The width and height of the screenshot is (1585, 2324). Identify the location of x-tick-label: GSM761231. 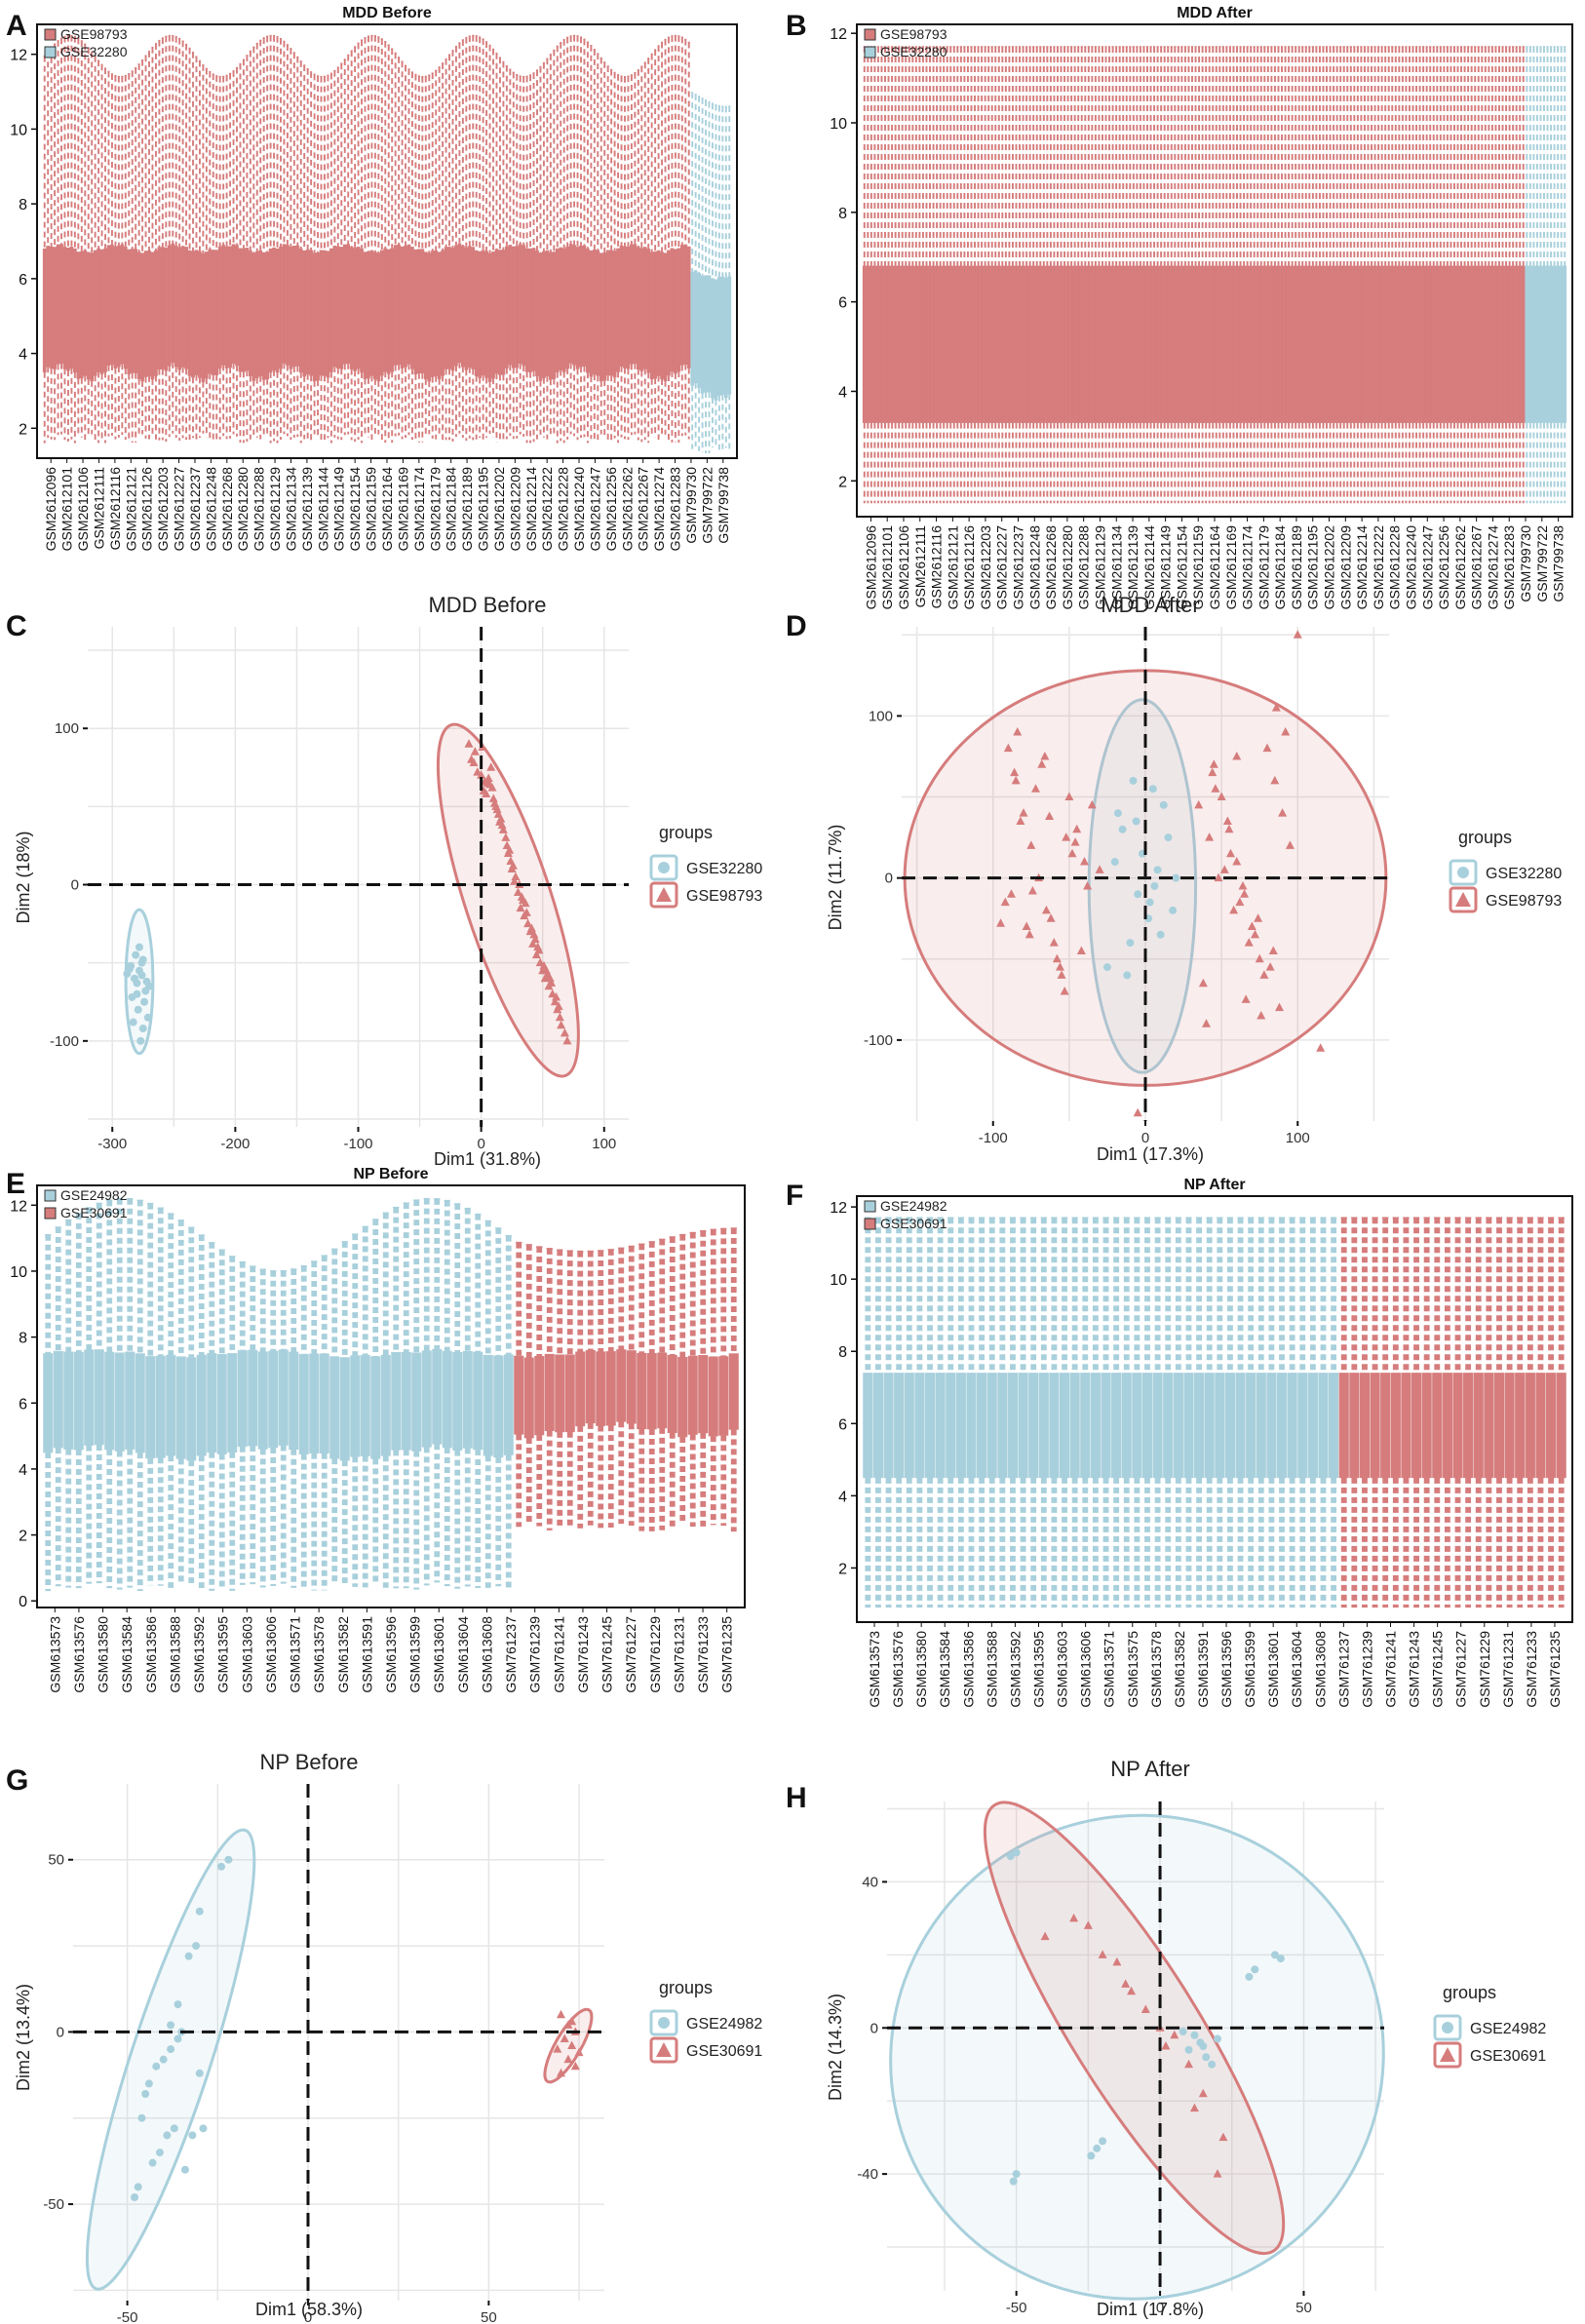
(678, 1654).